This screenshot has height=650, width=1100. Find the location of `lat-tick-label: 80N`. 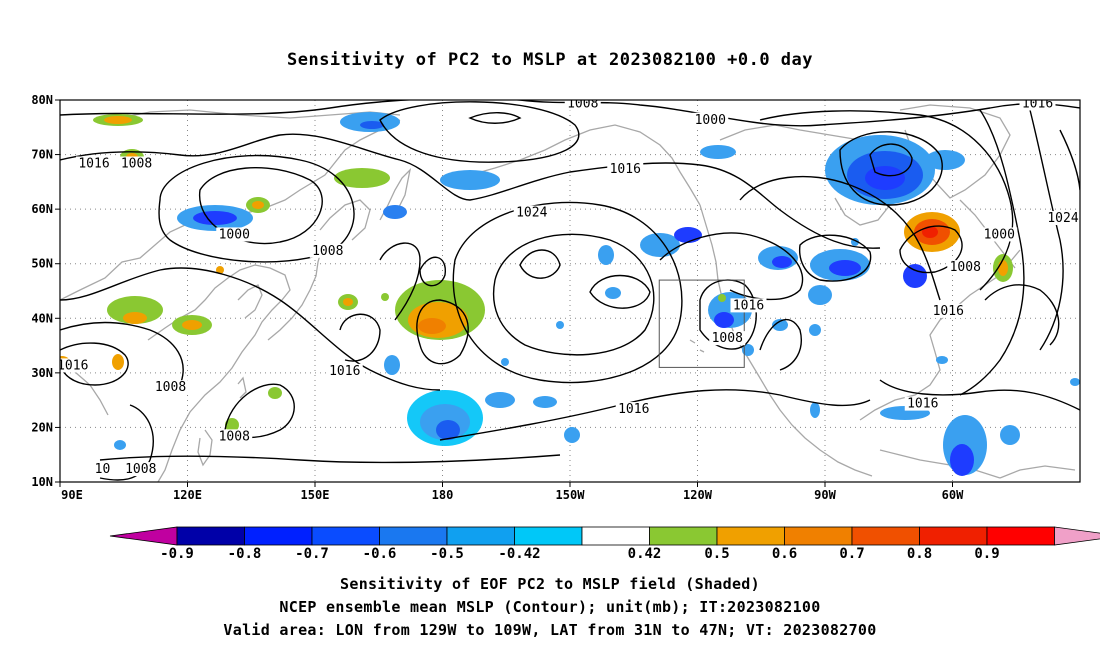

lat-tick-label: 80N is located at coordinates (42, 100).